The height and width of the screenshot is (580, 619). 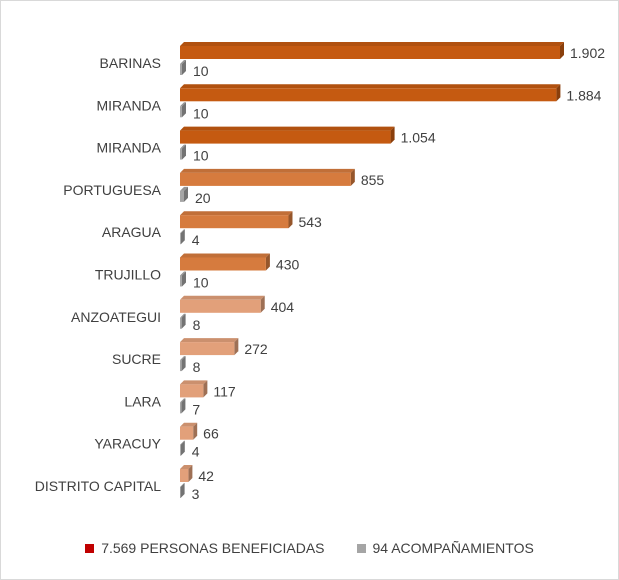 What do you see at coordinates (220, 306) in the screenshot?
I see `bar-beneficiadas-anzoategui-6-front` at bounding box center [220, 306].